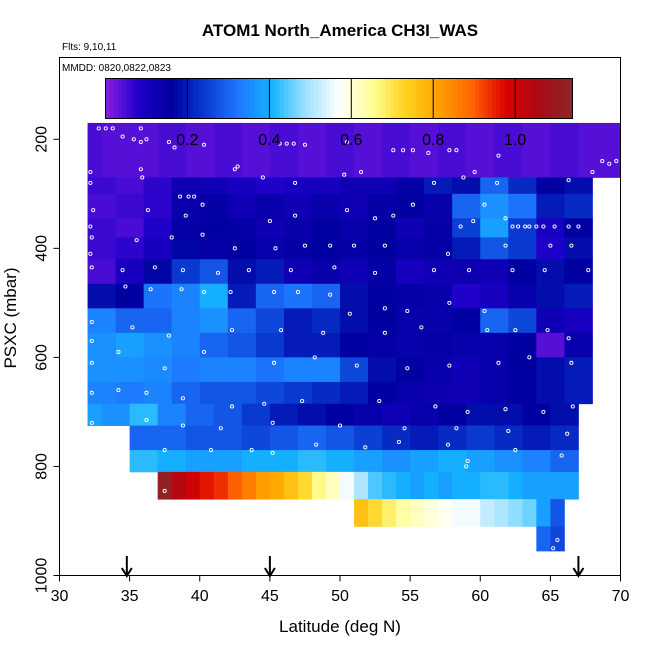 The image size is (650, 650). What do you see at coordinates (47, 359) in the screenshot?
I see `y-axis: 200 400 600 800 1000` at bounding box center [47, 359].